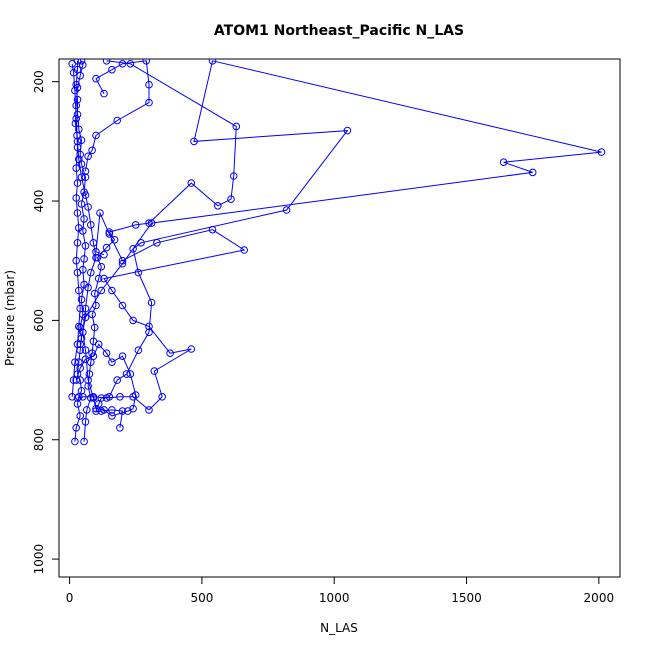 The height and width of the screenshot is (650, 650). I want to click on x-tick-label: 1500, so click(466, 598).